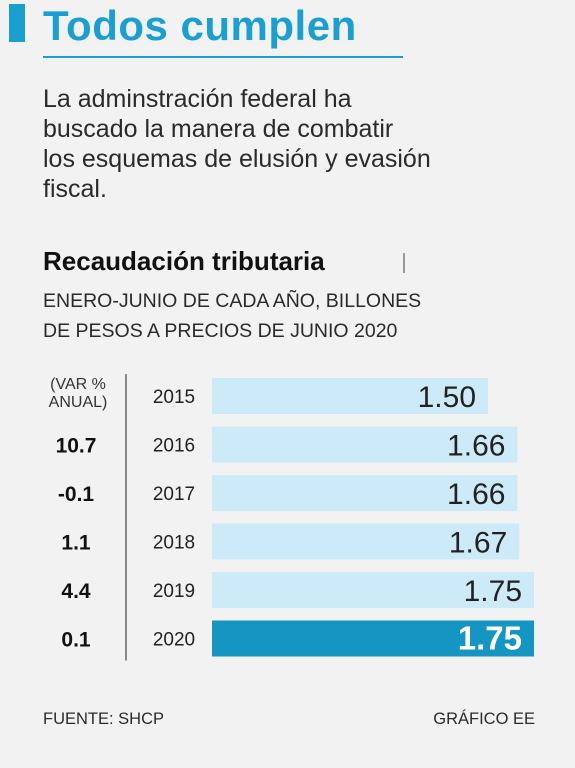 The image size is (575, 768). Describe the element at coordinates (373, 638) in the screenshot. I see `bar-2020` at that location.